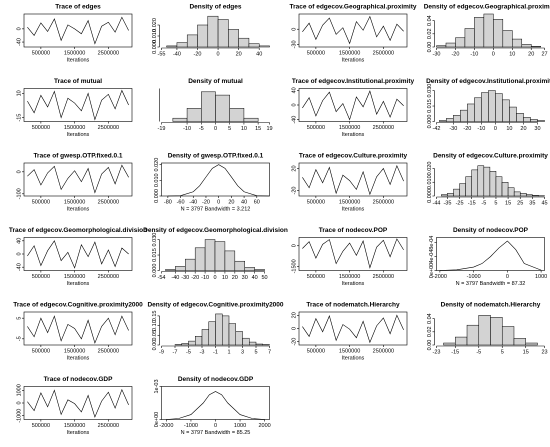 Image resolution: width=550 pixels, height=447 pixels. I want to click on x-tick-label: -7, so click(175, 352).